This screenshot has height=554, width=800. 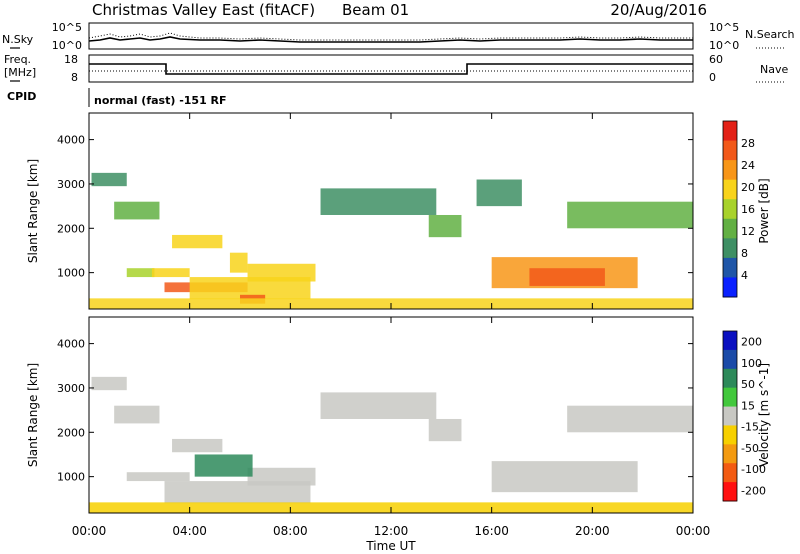 I want to click on colorbar-tick-6: 28, so click(x=748, y=143).